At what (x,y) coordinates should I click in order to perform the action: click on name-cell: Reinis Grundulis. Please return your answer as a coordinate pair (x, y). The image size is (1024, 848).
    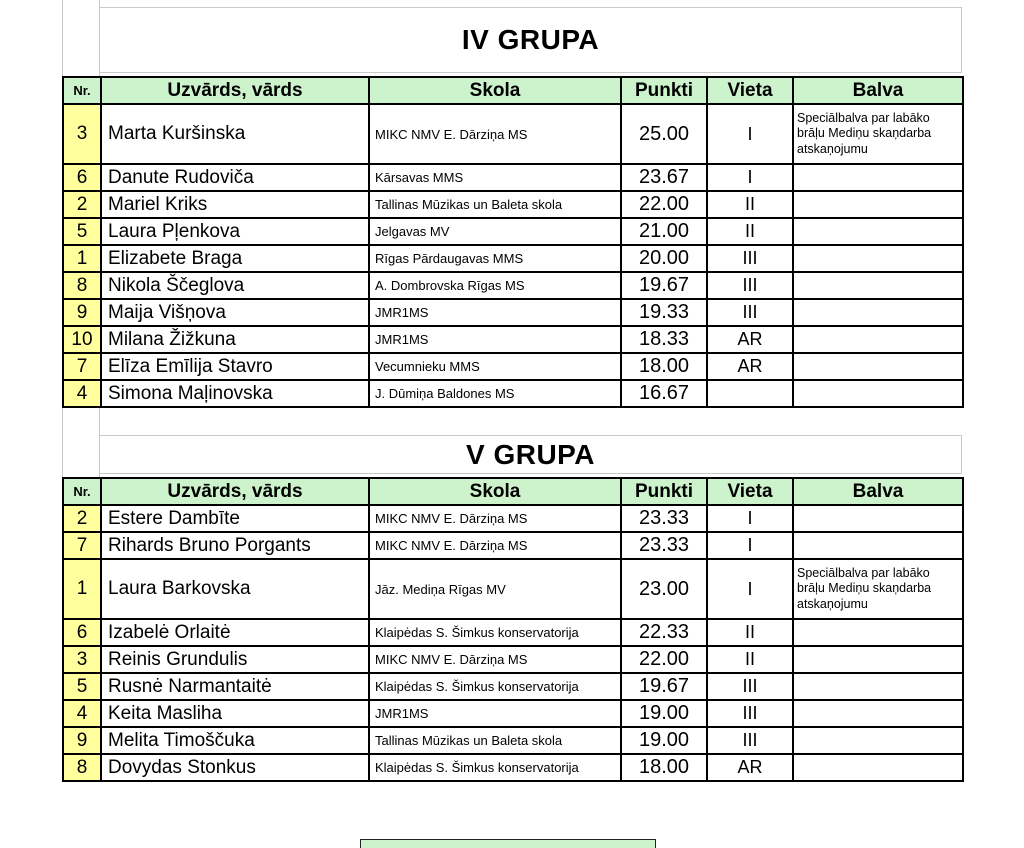
    Looking at the image, I should click on (235, 659).